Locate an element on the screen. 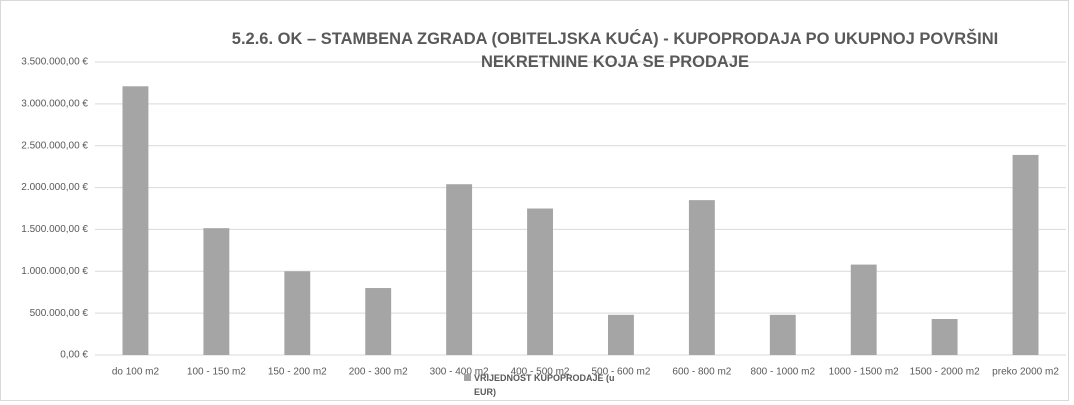  y-tick-label: 500.000,00 € is located at coordinates (59, 313).